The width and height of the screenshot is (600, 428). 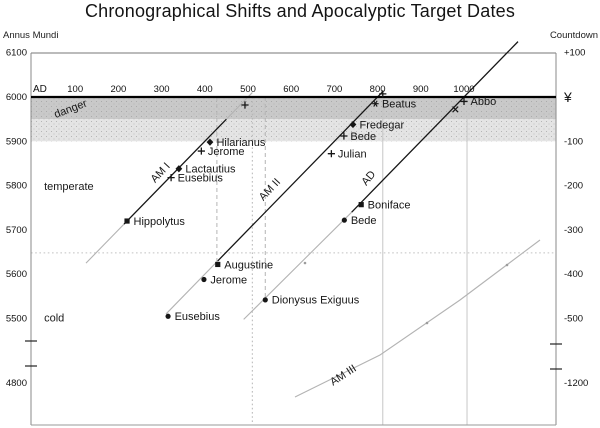 I want to click on point-marker-augustine, so click(x=218, y=264).